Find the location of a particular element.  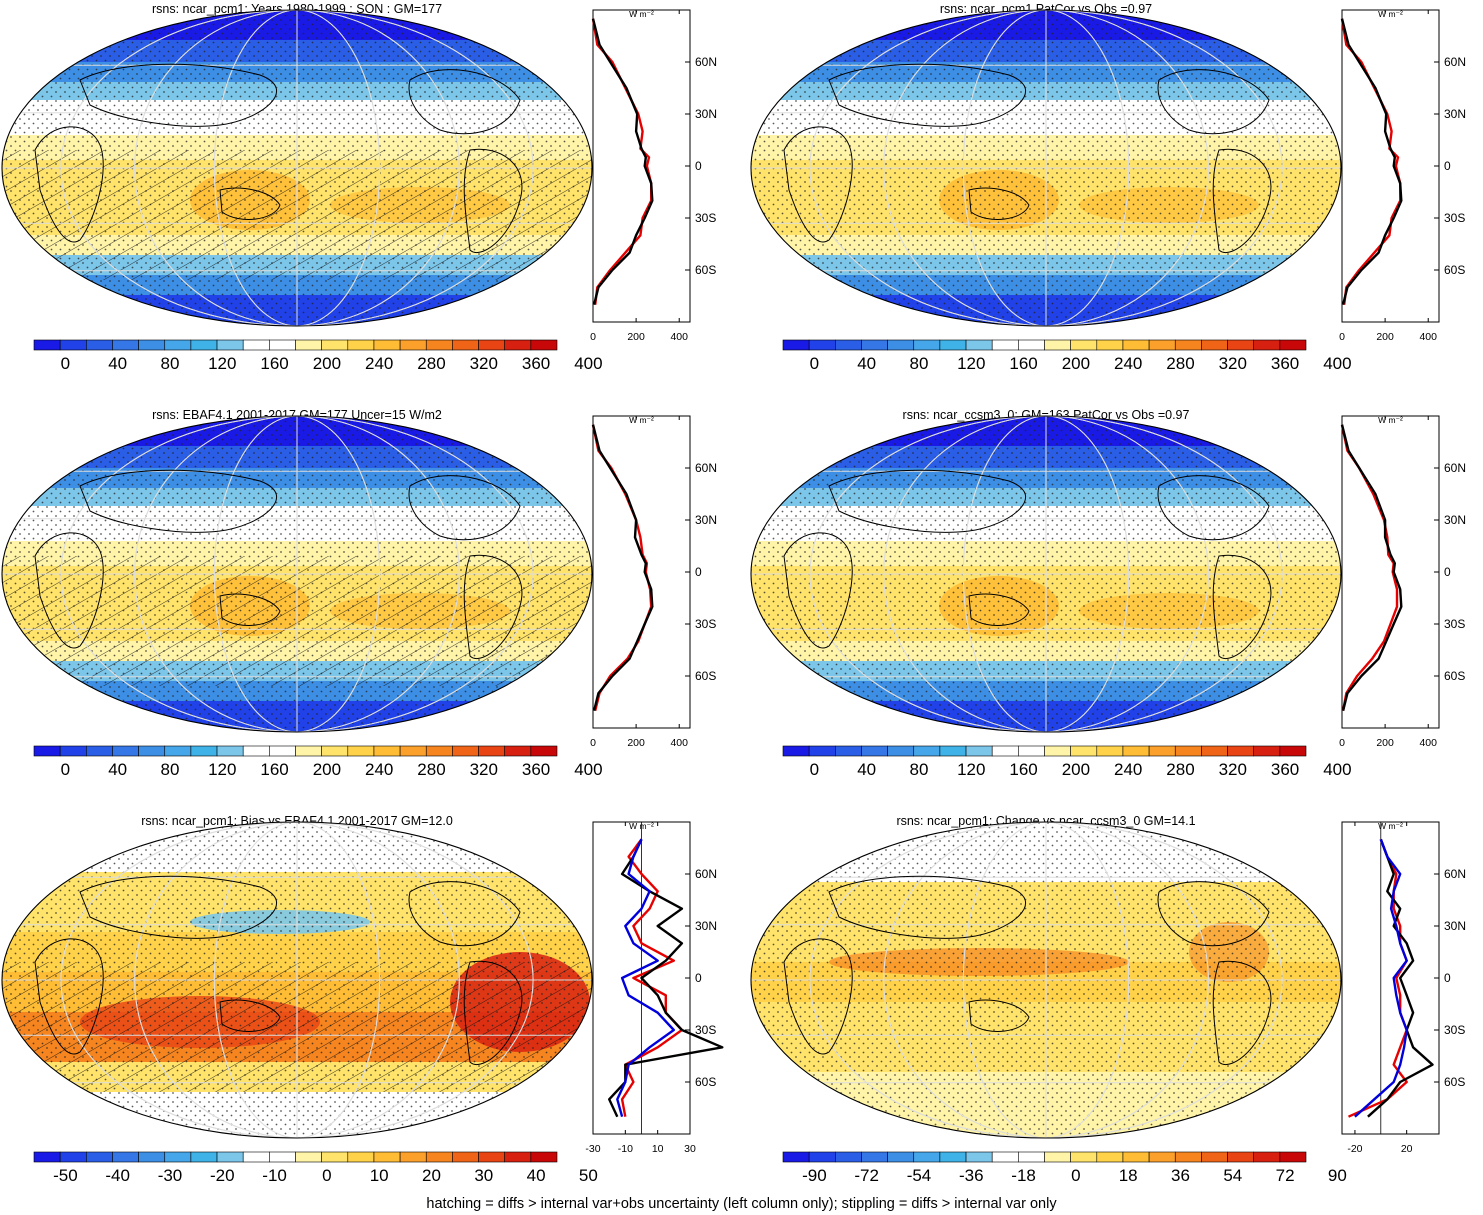

colorbar-label: 320 is located at coordinates (484, 769).